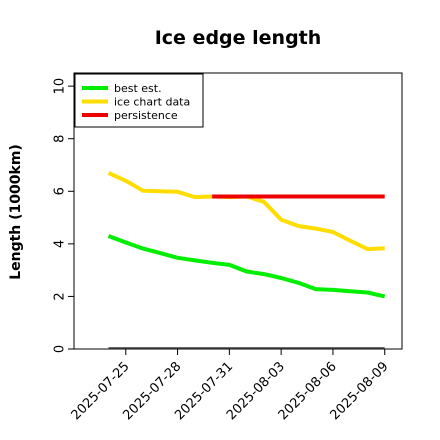 The width and height of the screenshot is (440, 440). What do you see at coordinates (238, 38) in the screenshot?
I see `chart-title: Ice edge length` at bounding box center [238, 38].